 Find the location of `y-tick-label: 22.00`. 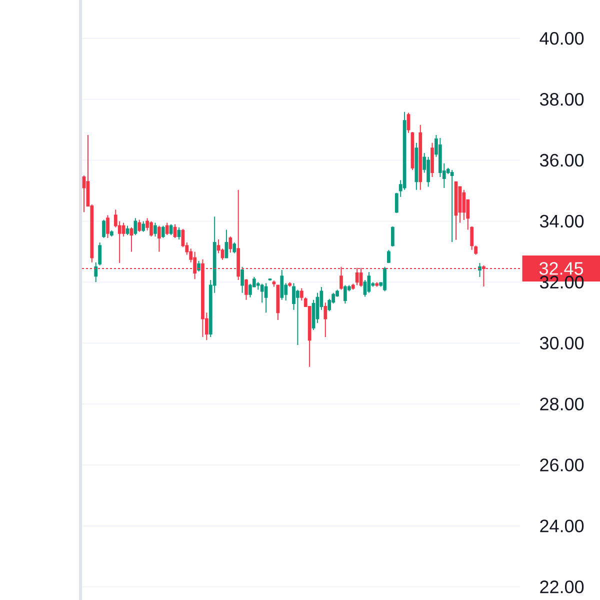

y-tick-label: 22.00 is located at coordinates (562, 587).